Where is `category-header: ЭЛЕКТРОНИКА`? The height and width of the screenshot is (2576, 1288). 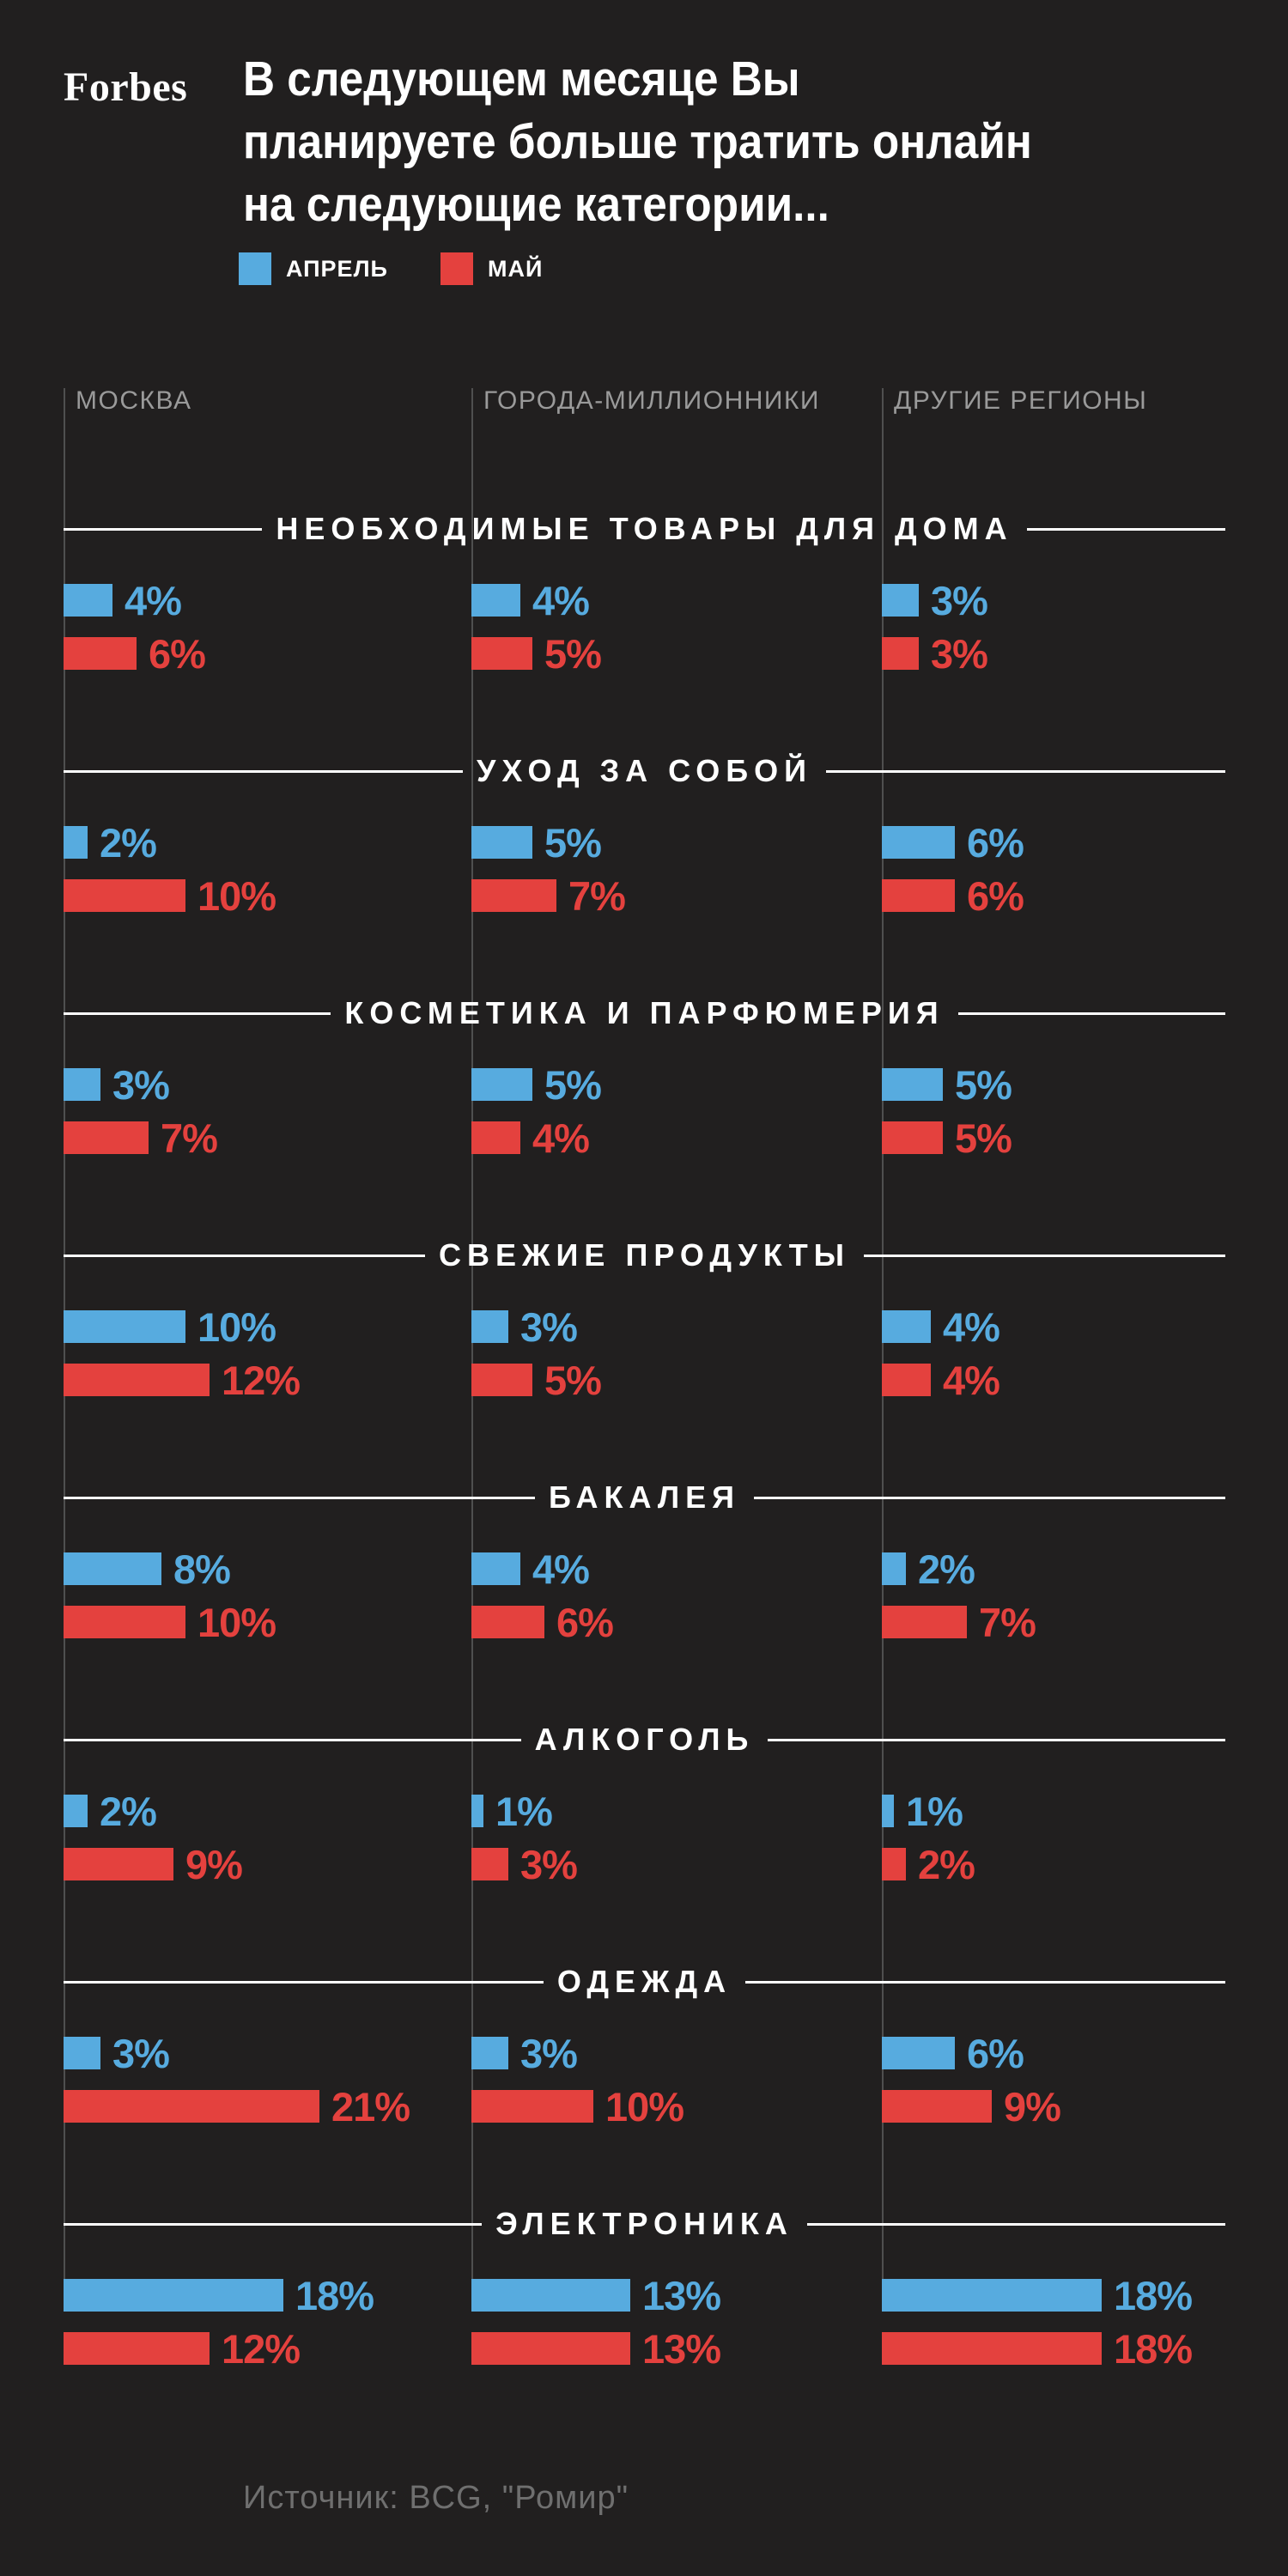
category-header: ЭЛЕКТРОНИКА is located at coordinates (645, 2223).